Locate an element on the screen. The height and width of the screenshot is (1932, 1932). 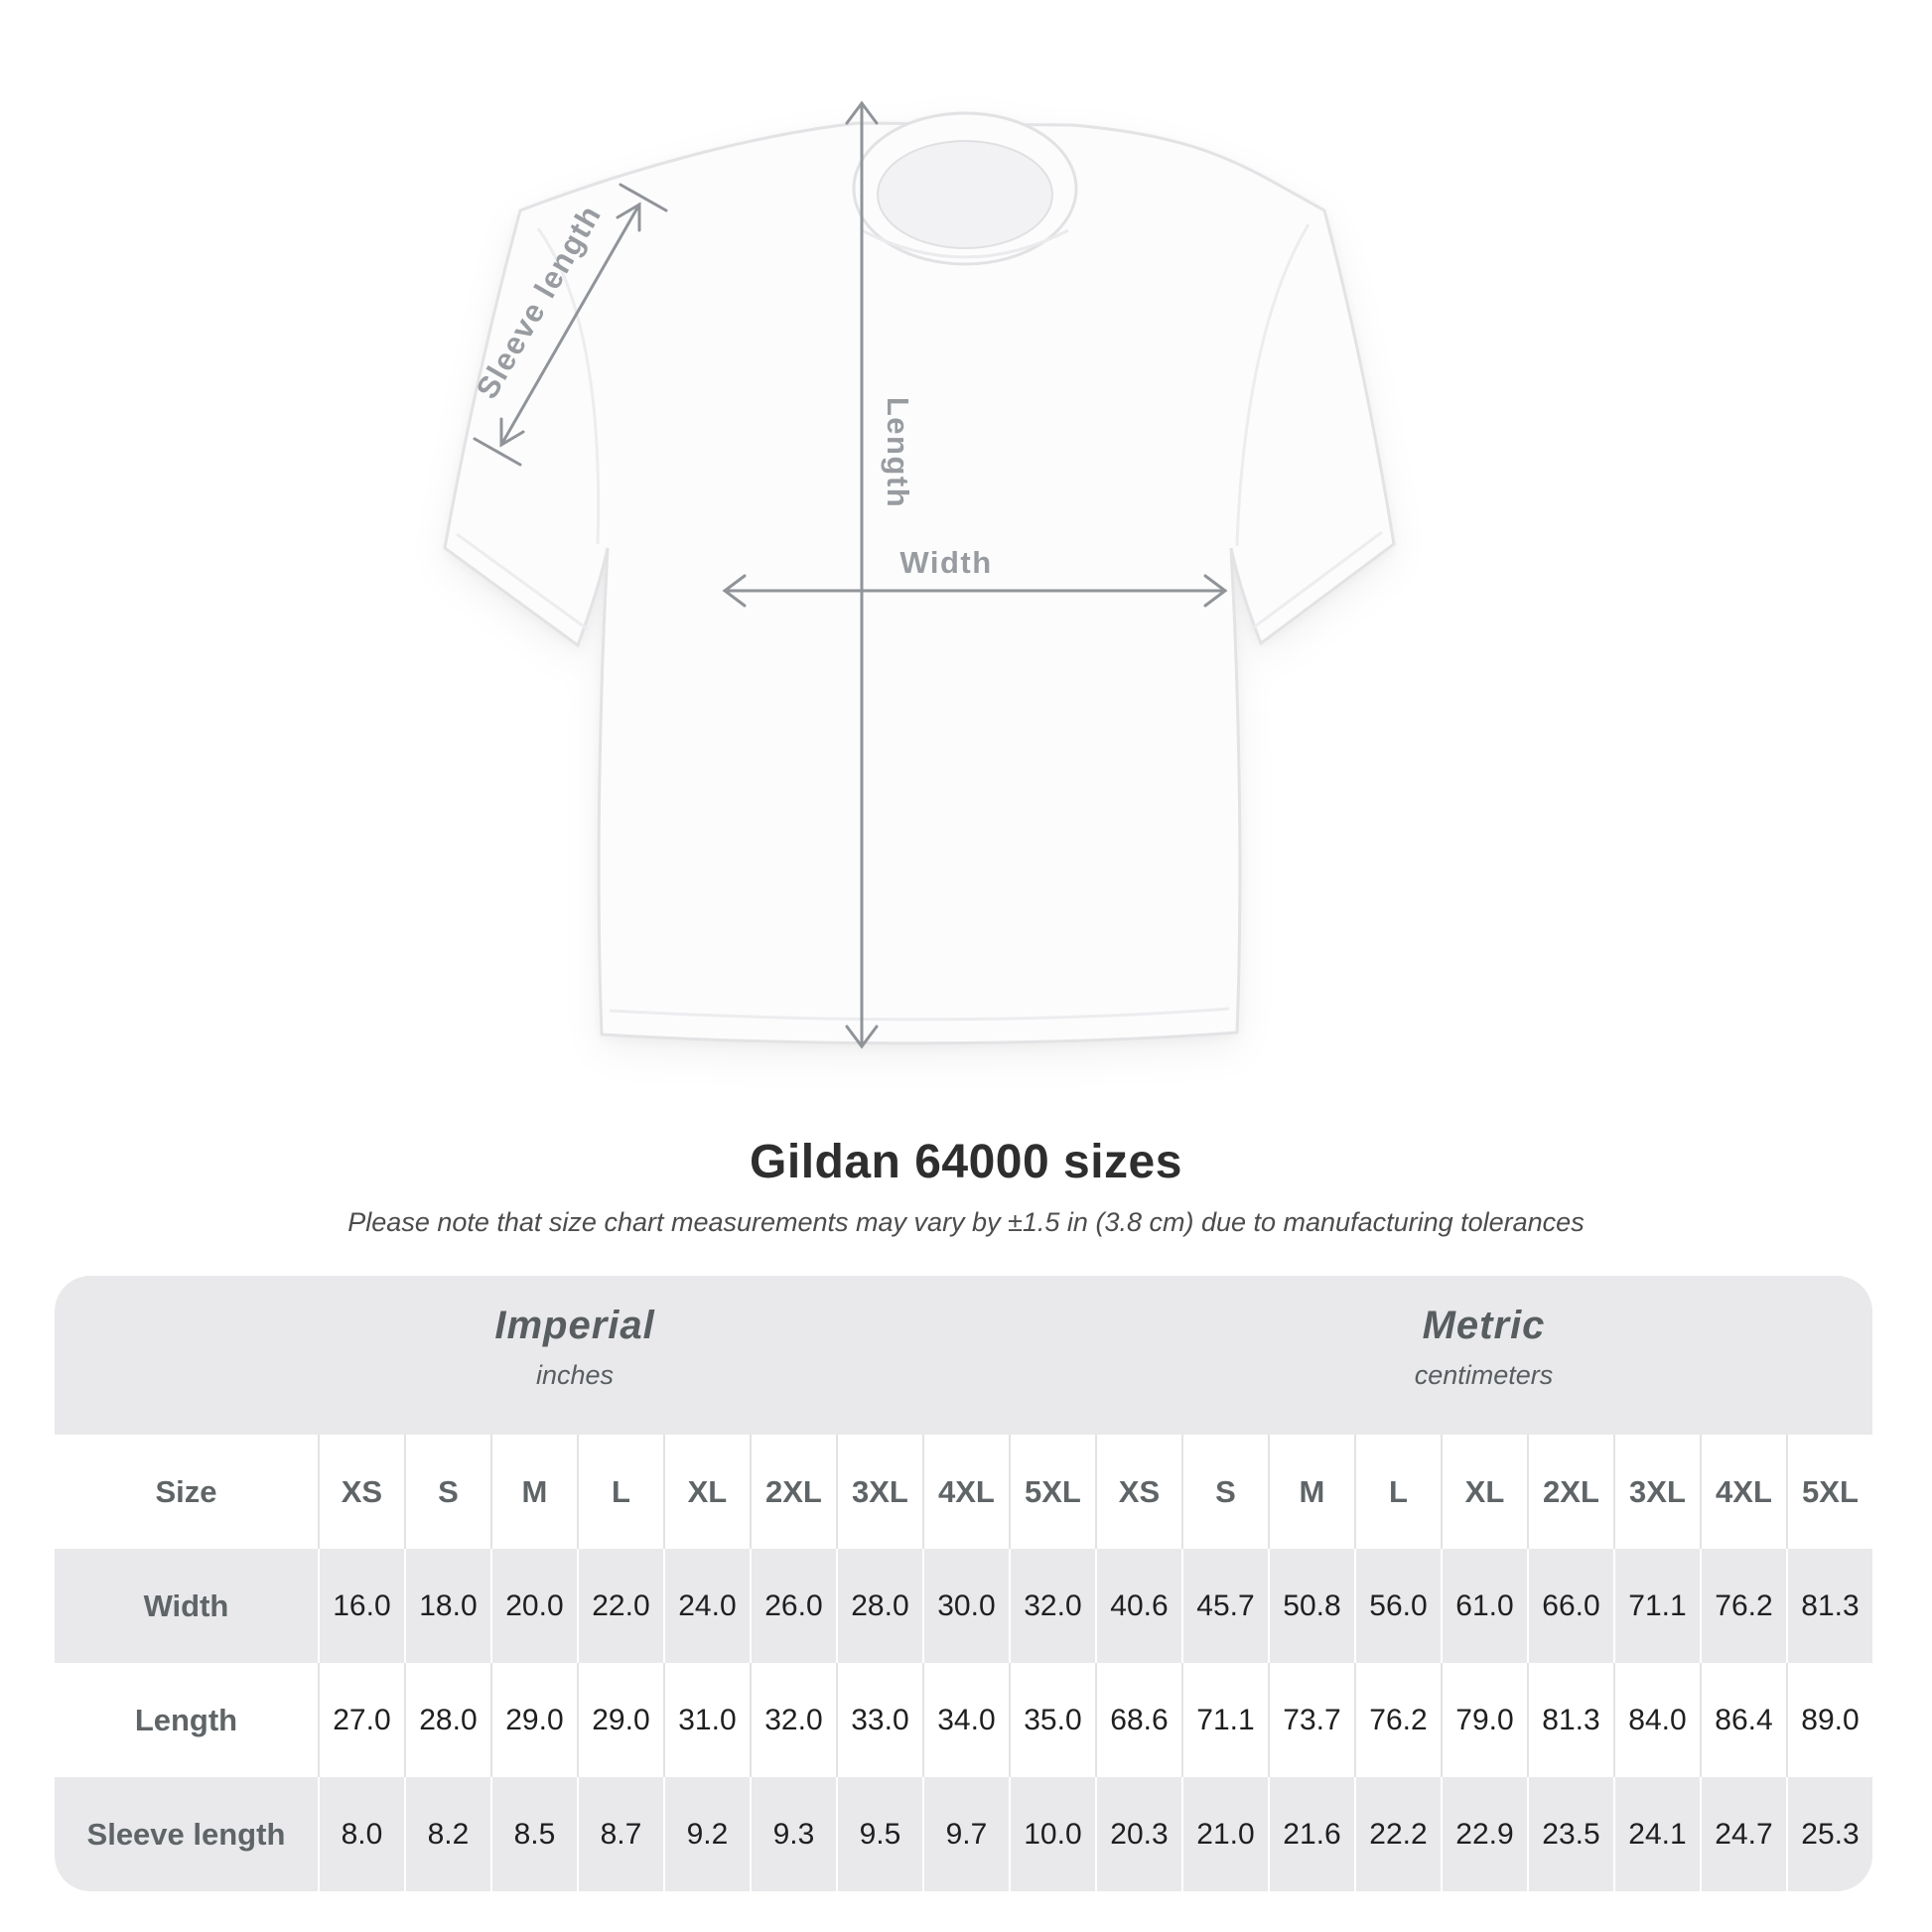
value-cell: 24.0 is located at coordinates (706, 1606).